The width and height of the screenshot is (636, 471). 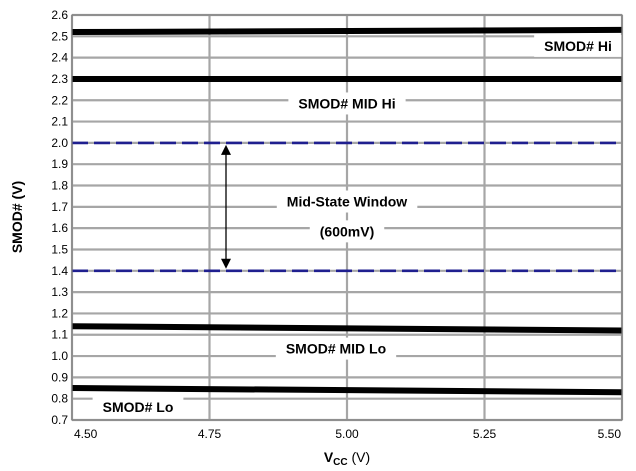 I want to click on annotation-label: (600mV), so click(x=347, y=231).